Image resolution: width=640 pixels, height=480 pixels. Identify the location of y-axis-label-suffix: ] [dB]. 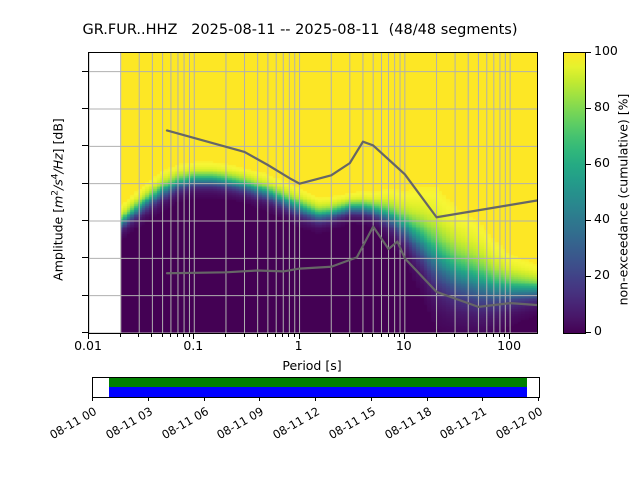
(58, 136).